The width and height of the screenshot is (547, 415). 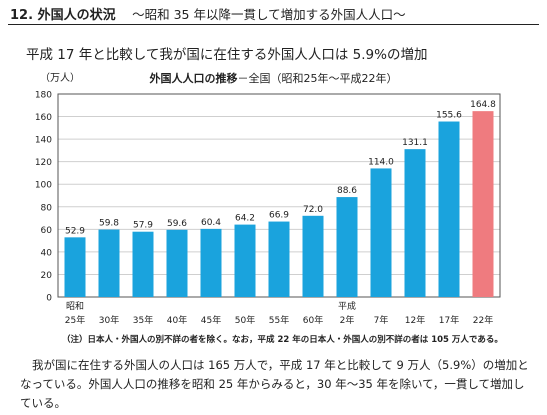 I want to click on x-tick-label: 35年, so click(x=143, y=320).